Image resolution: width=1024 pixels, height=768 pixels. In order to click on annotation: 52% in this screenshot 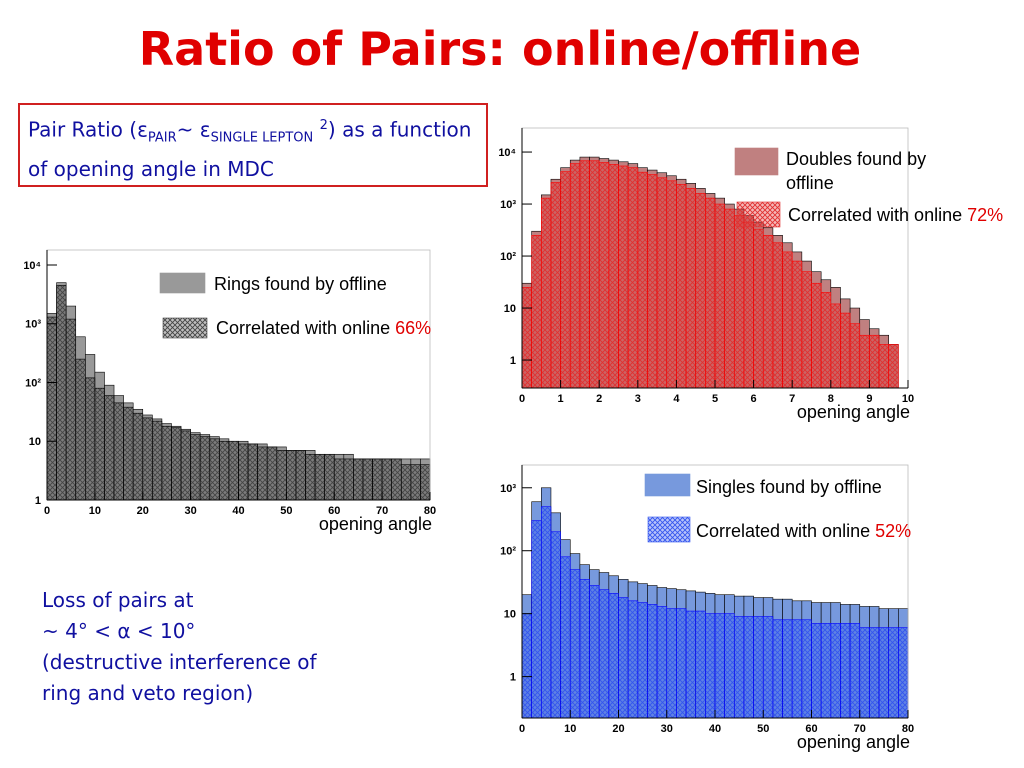, I will do `click(893, 531)`.